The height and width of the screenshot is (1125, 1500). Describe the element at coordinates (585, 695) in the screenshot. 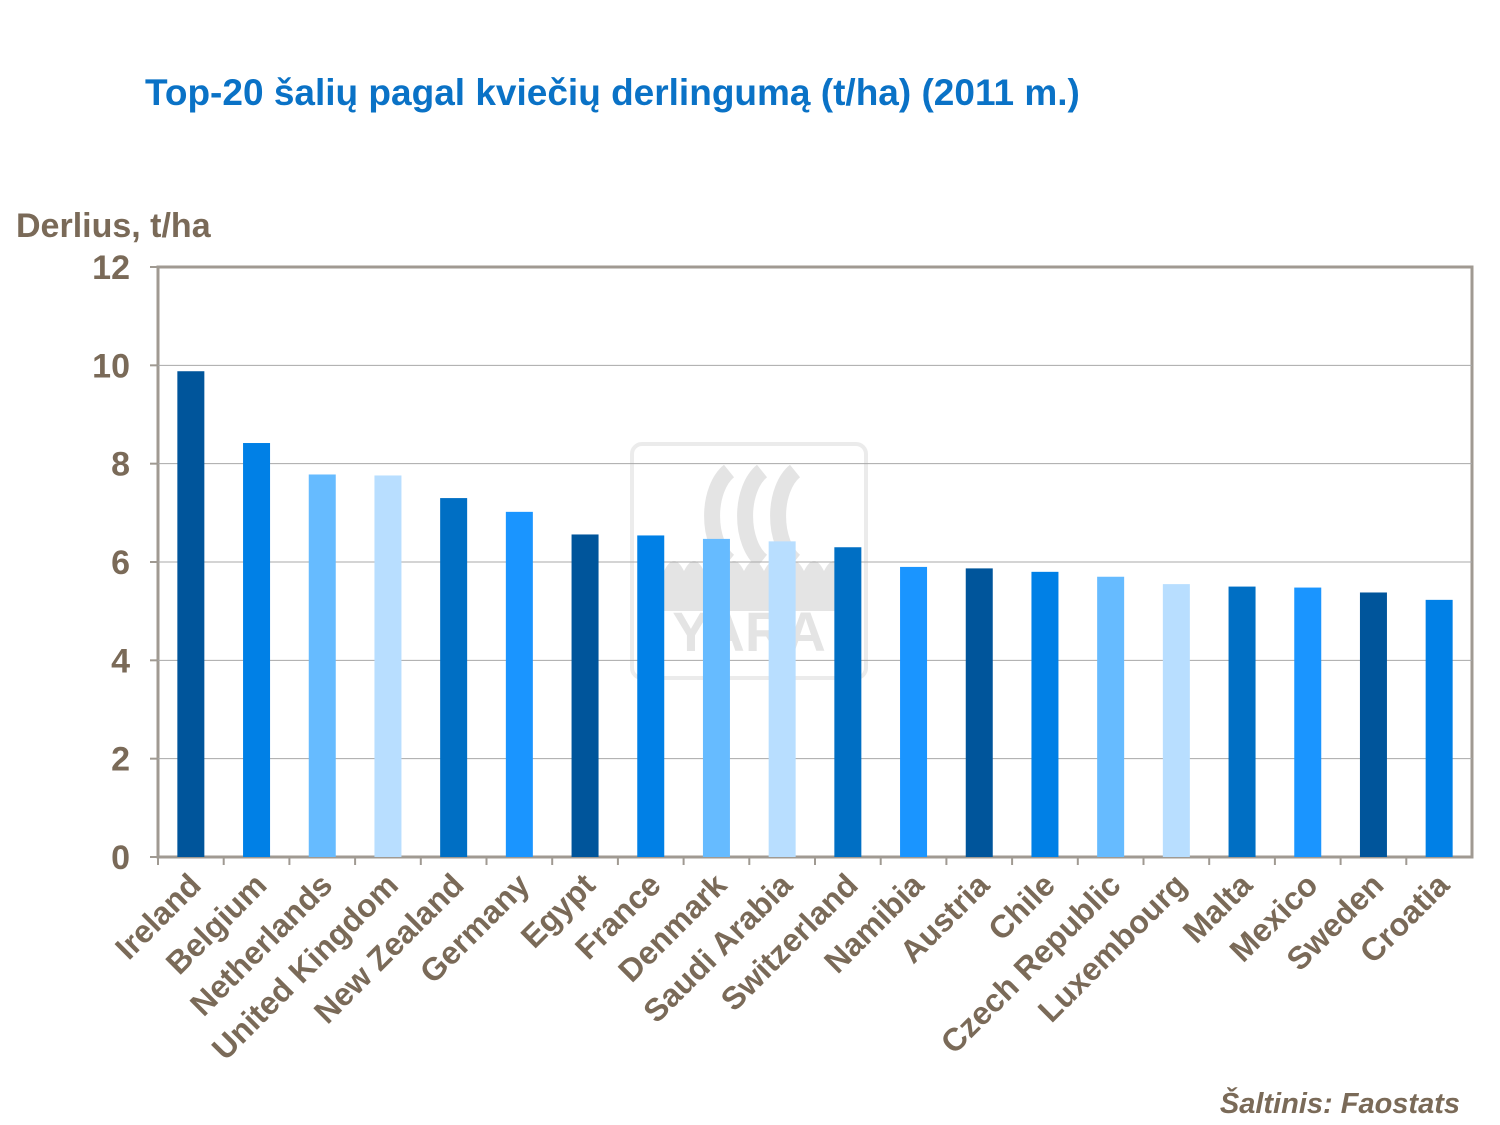

I see `bar-egypt` at that location.